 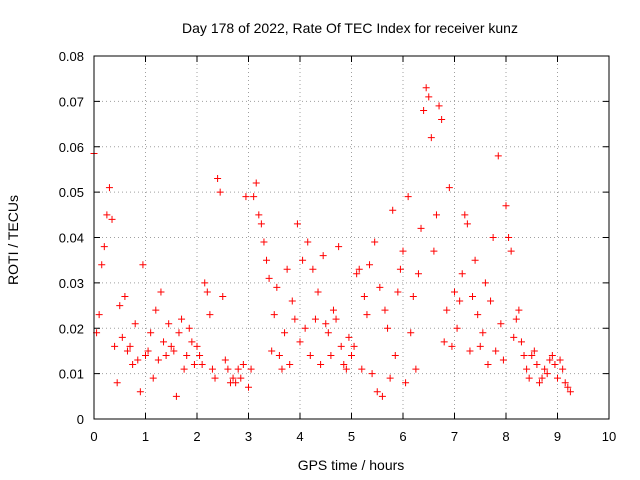 What do you see at coordinates (80, 419) in the screenshot?
I see `y-tick-label: 0` at bounding box center [80, 419].